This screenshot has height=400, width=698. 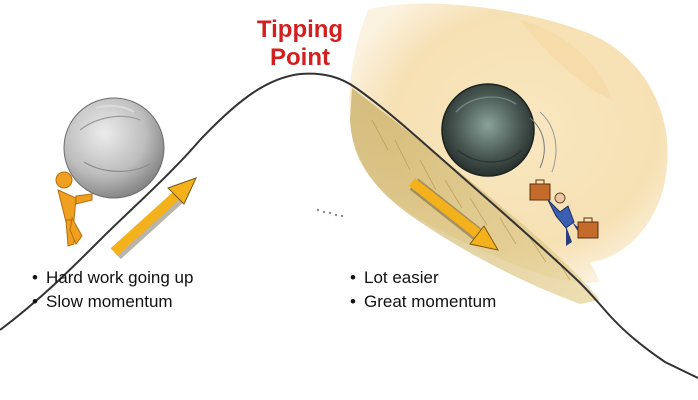 What do you see at coordinates (300, 29) in the screenshot?
I see `title-line-1: Tipping` at bounding box center [300, 29].